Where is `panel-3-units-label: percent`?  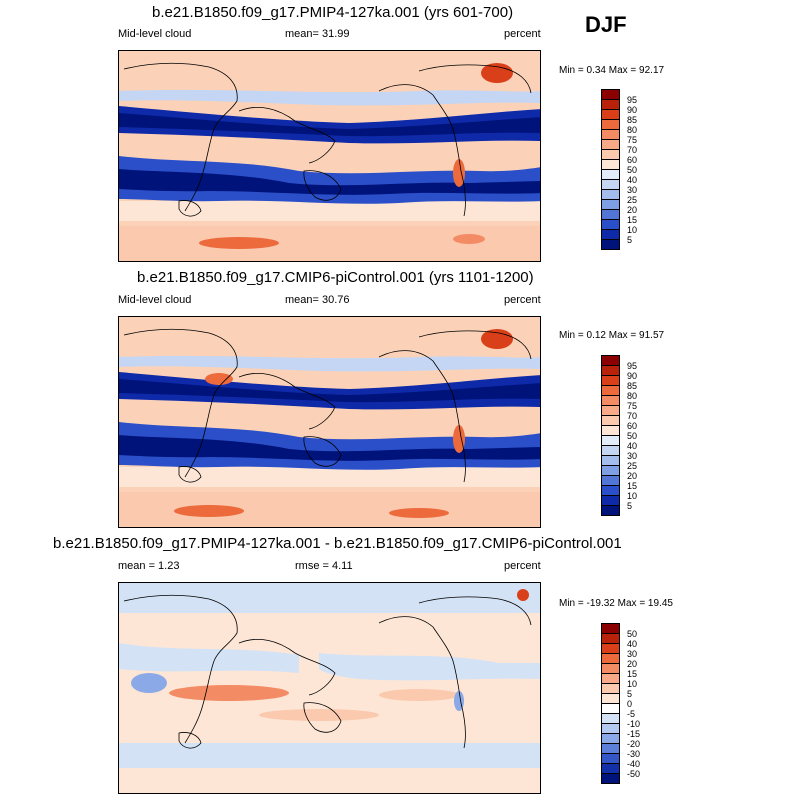
panel-3-units-label: percent is located at coordinates (522, 566).